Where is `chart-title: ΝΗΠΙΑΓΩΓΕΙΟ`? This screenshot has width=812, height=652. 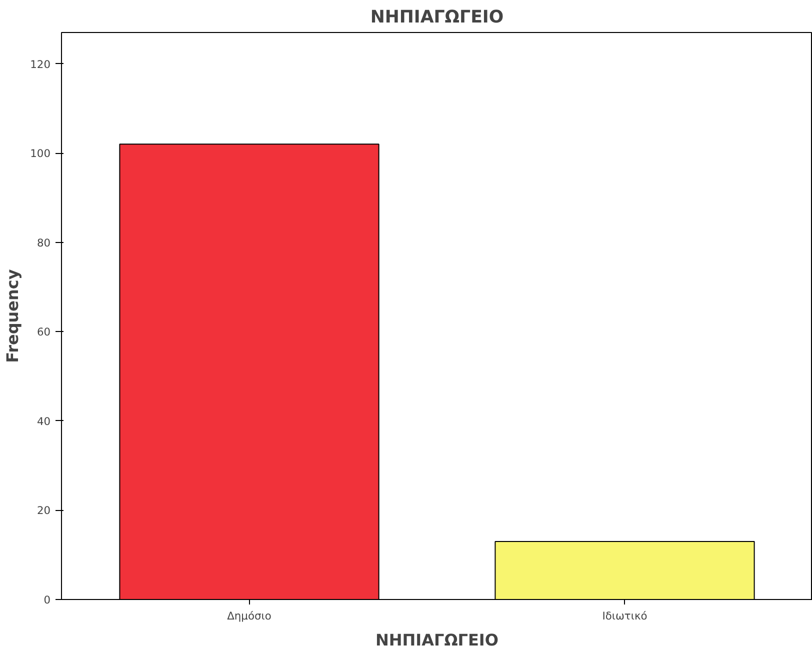 chart-title: ΝΗΠΙΑΓΩΓΕΙΟ is located at coordinates (437, 18).